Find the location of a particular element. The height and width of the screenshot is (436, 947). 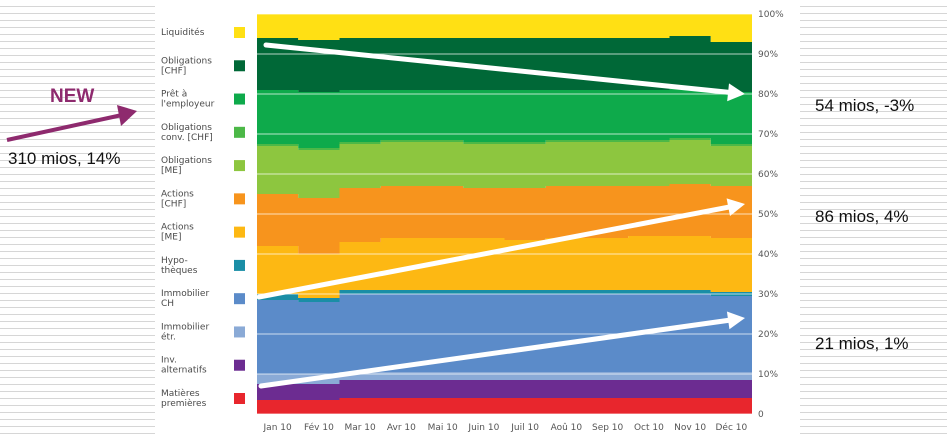

legend-label: premières is located at coordinates (184, 403).